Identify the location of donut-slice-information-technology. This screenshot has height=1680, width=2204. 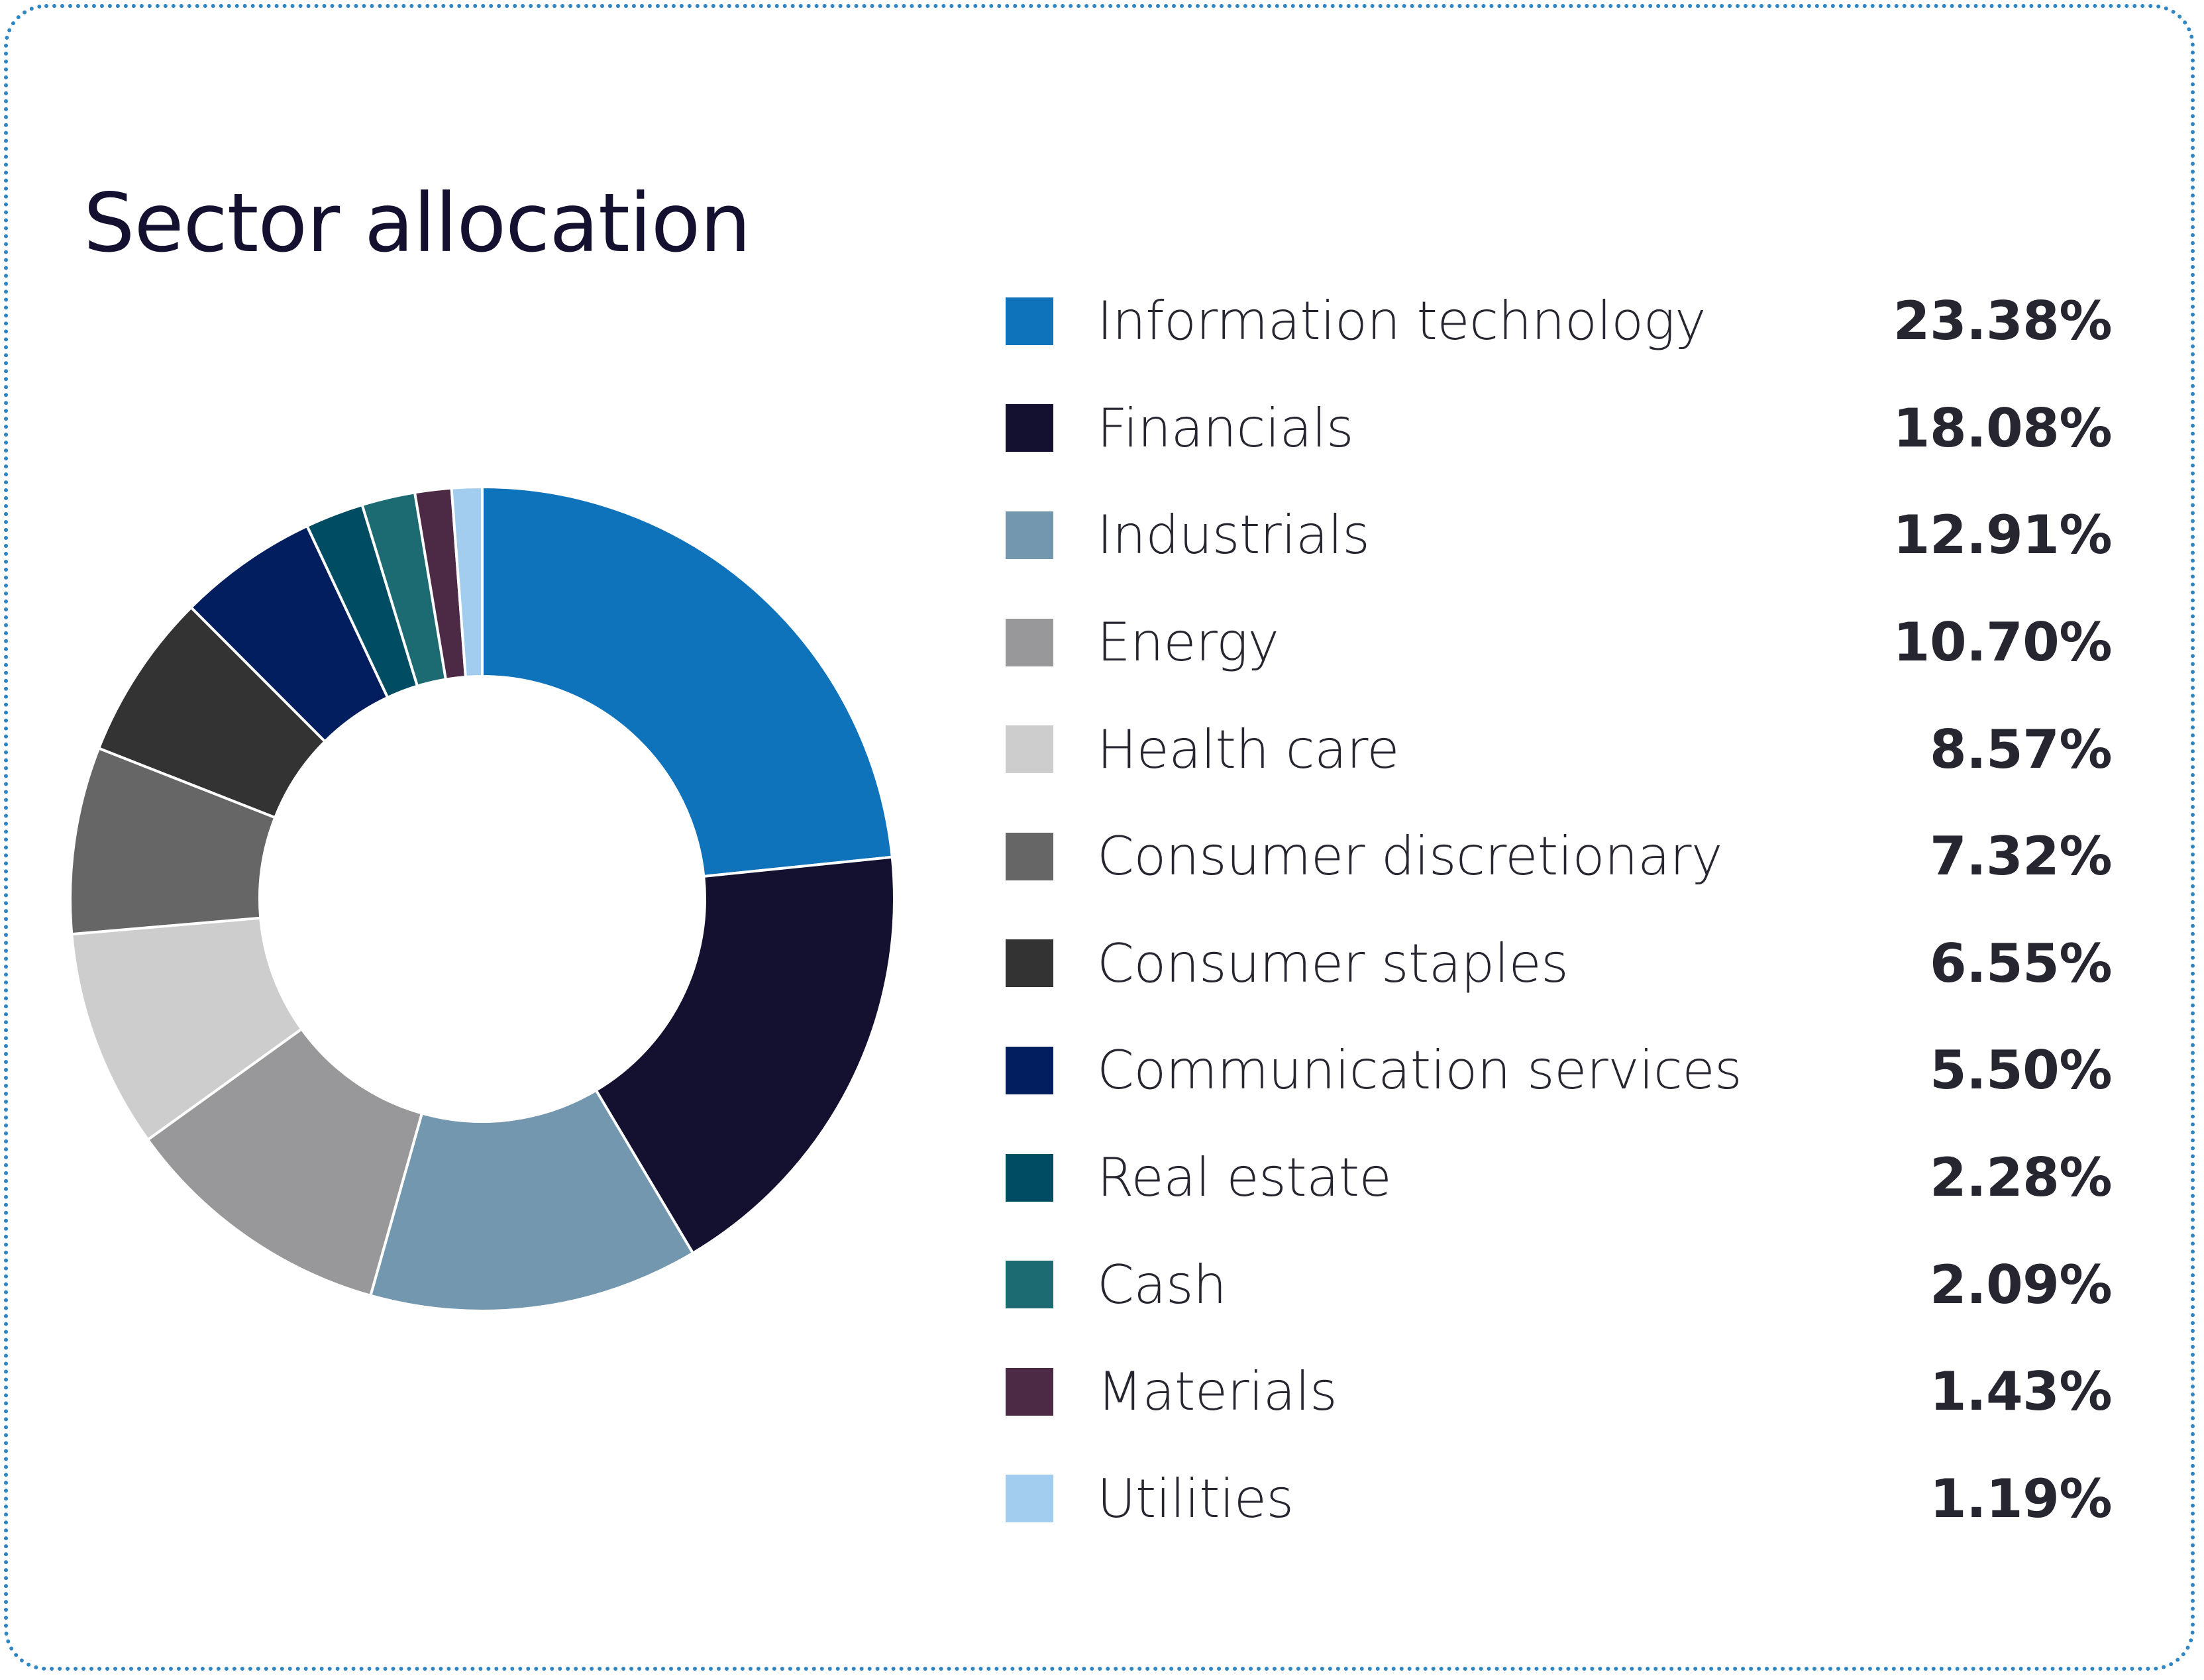
(687, 681).